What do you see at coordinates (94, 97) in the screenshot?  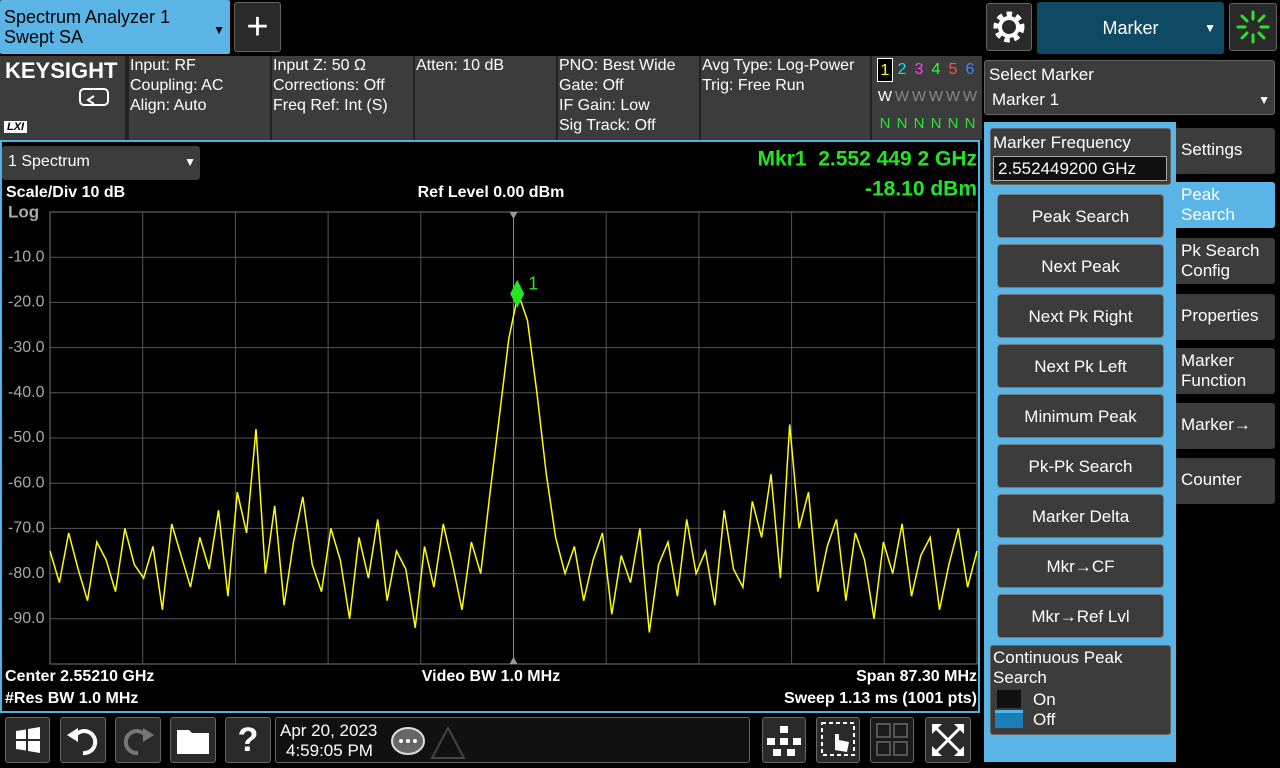 I see `remote-icon` at bounding box center [94, 97].